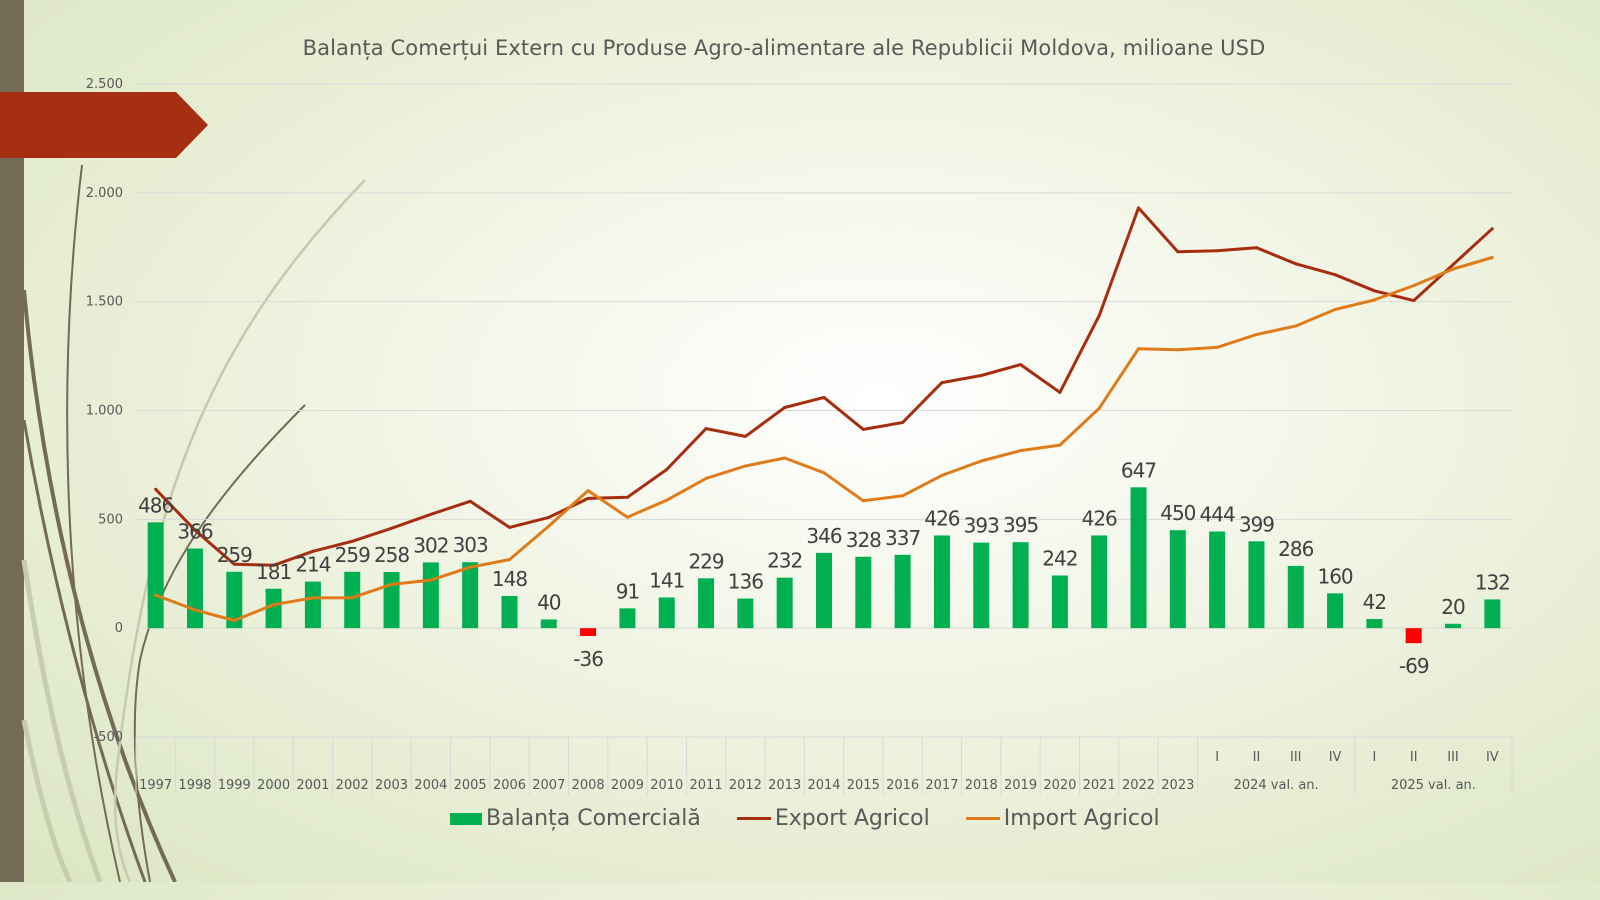 This screenshot has width=1600, height=900. I want to click on x-tick-label: II, so click(1414, 757).